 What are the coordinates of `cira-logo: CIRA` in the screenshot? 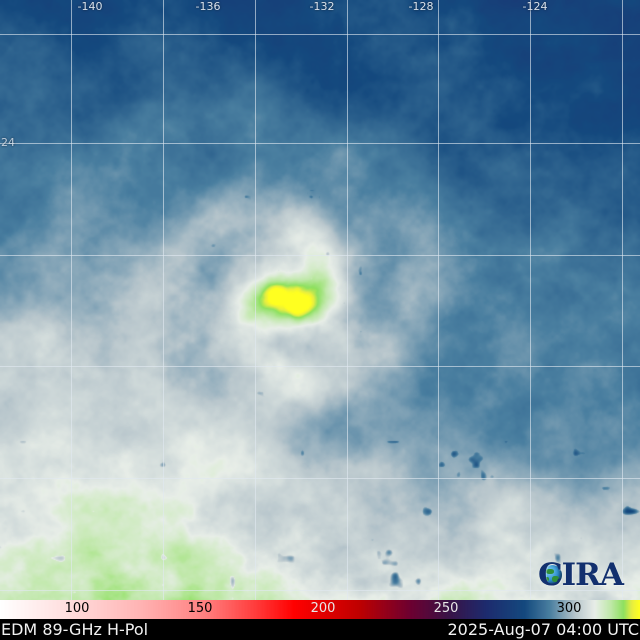 It's located at (586, 575).